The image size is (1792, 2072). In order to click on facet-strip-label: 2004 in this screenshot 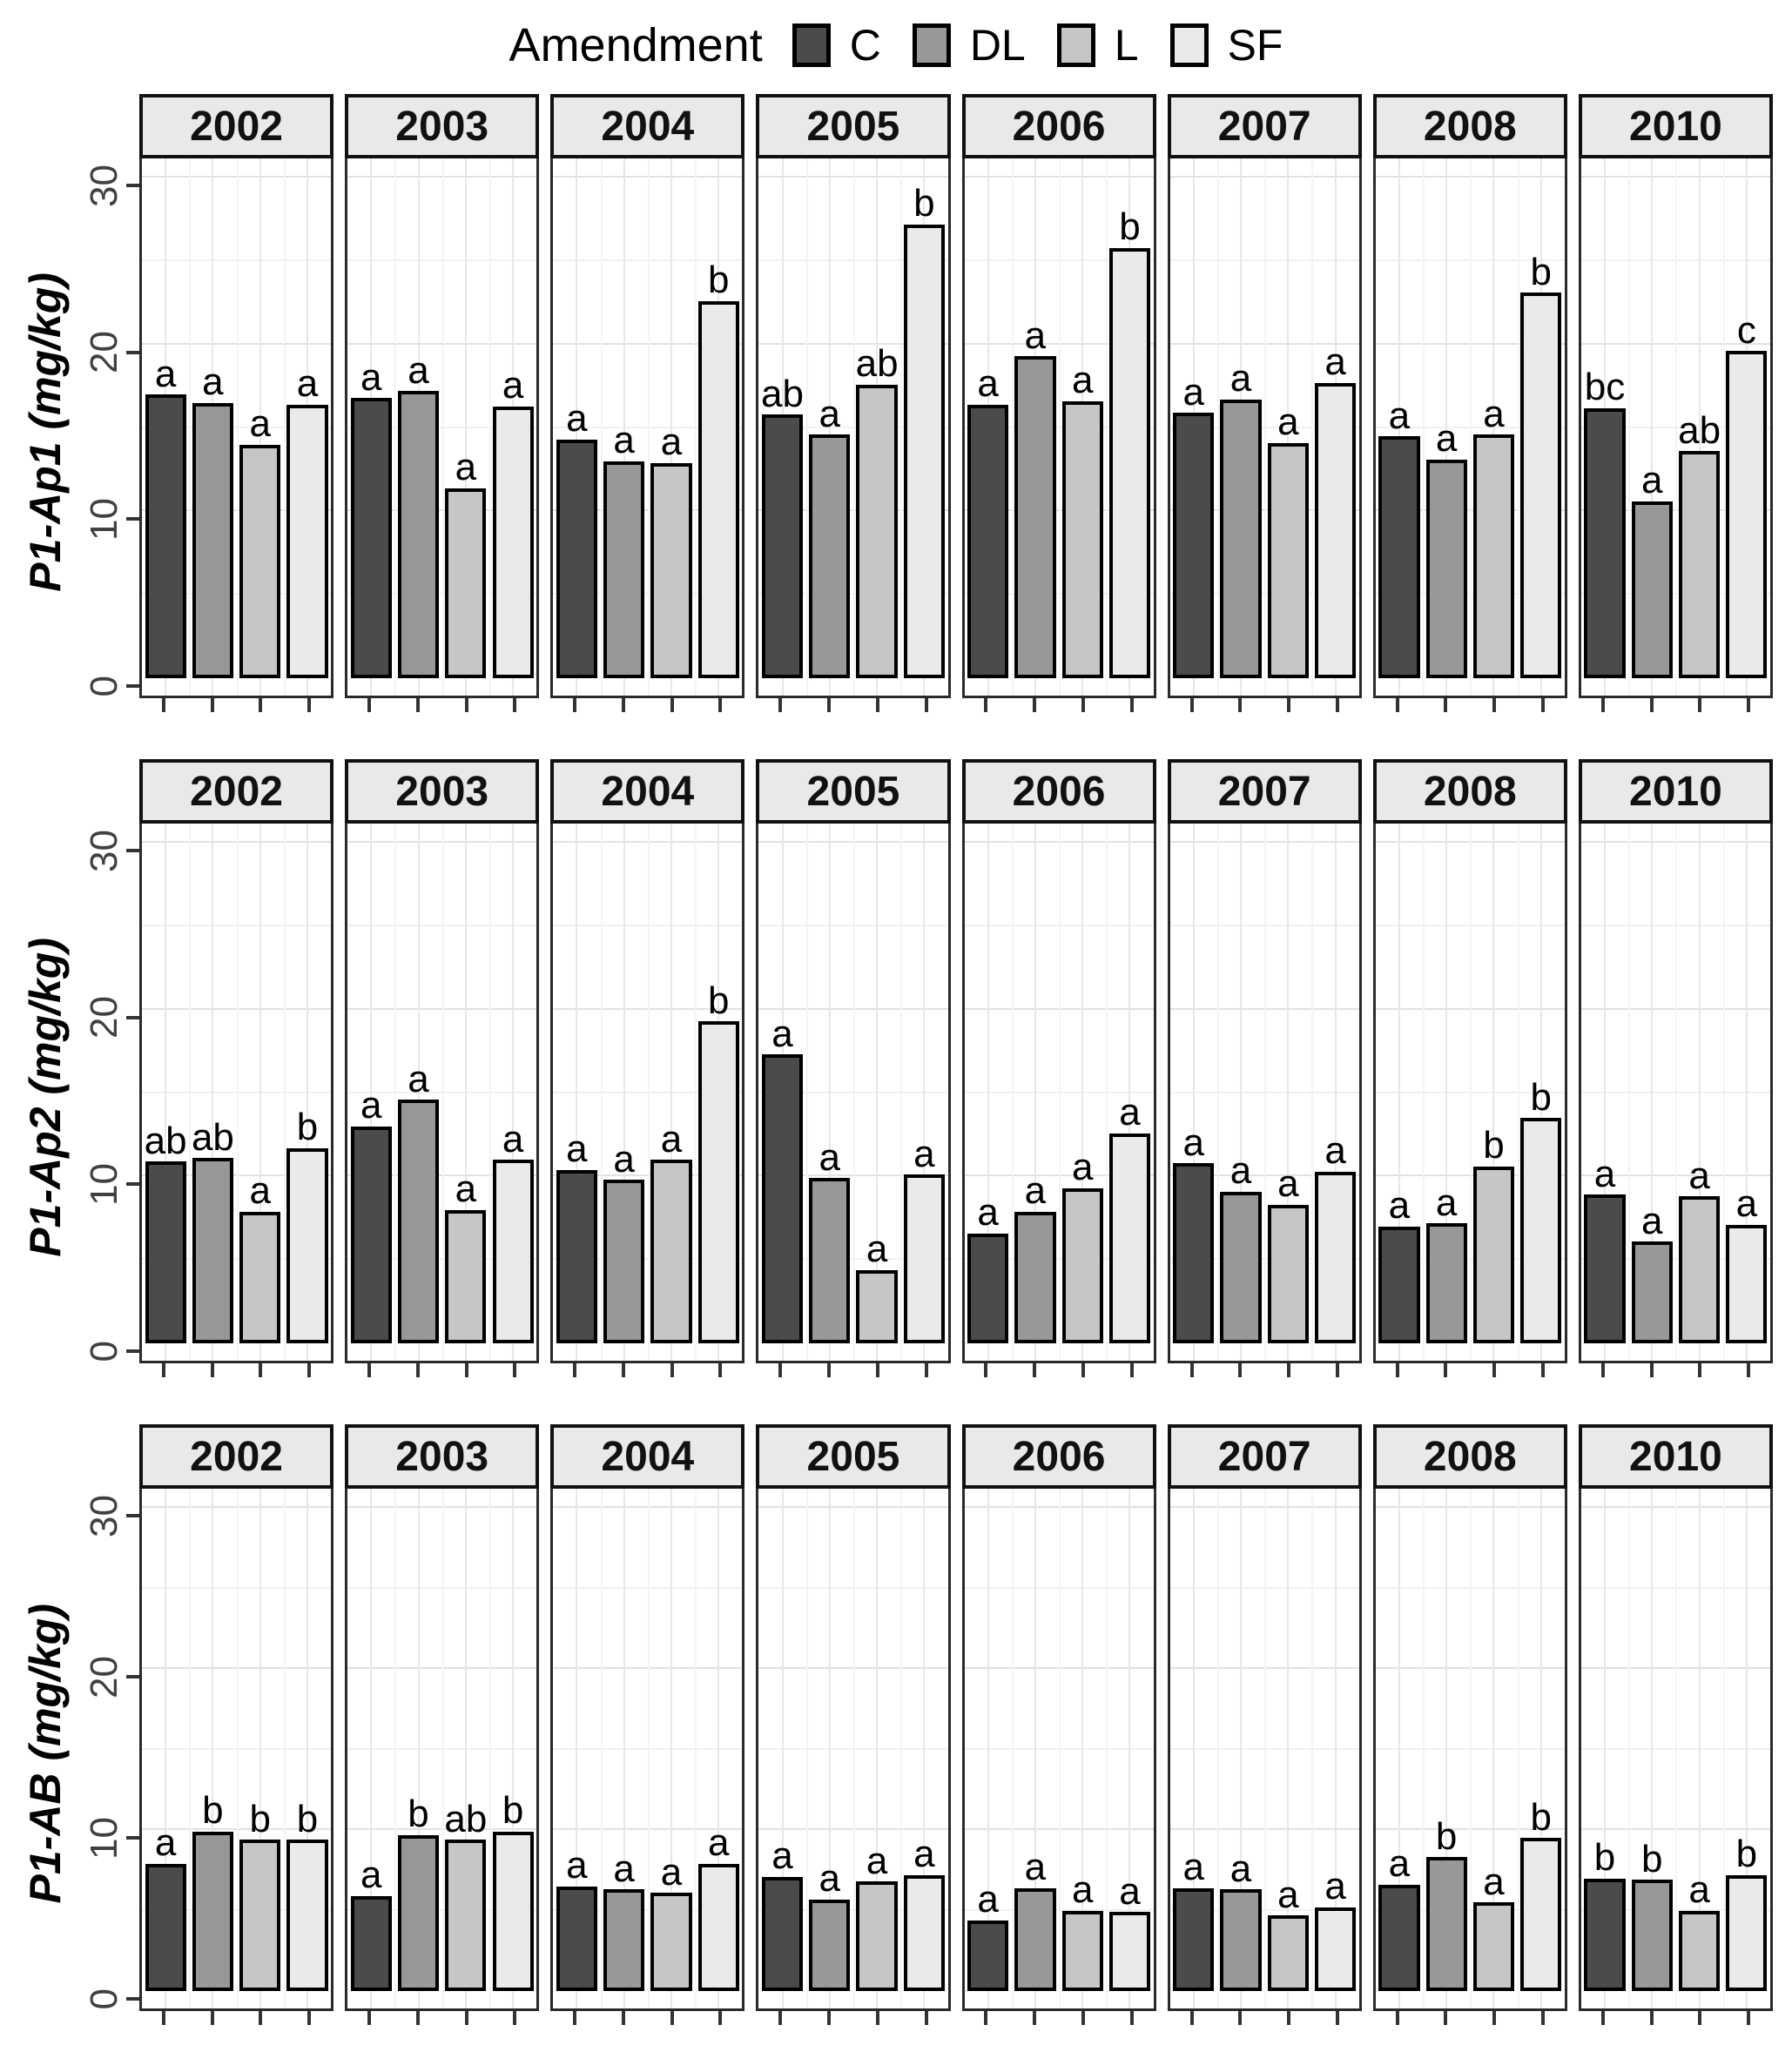, I will do `click(648, 1457)`.